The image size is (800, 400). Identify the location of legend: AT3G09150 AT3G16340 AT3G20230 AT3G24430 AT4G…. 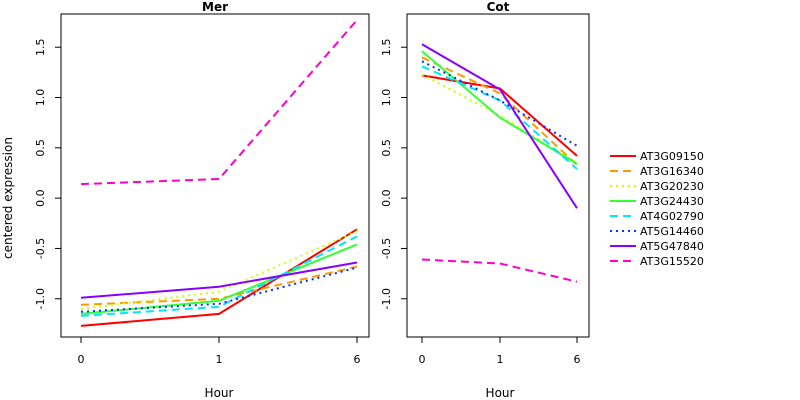
(657, 209).